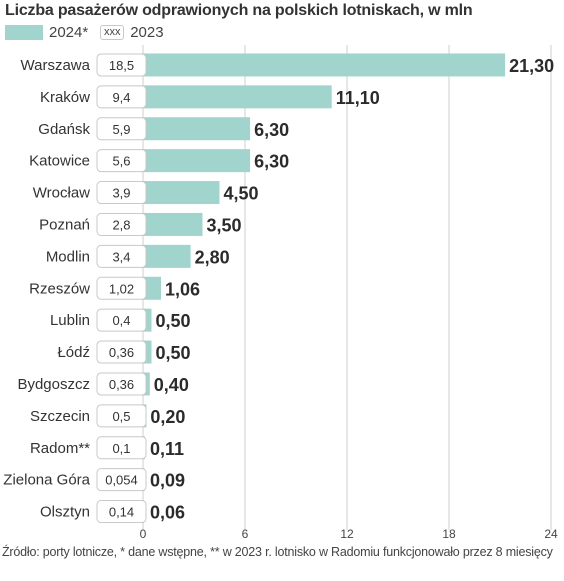  I want to click on category-label: Warszawa, so click(56, 65).